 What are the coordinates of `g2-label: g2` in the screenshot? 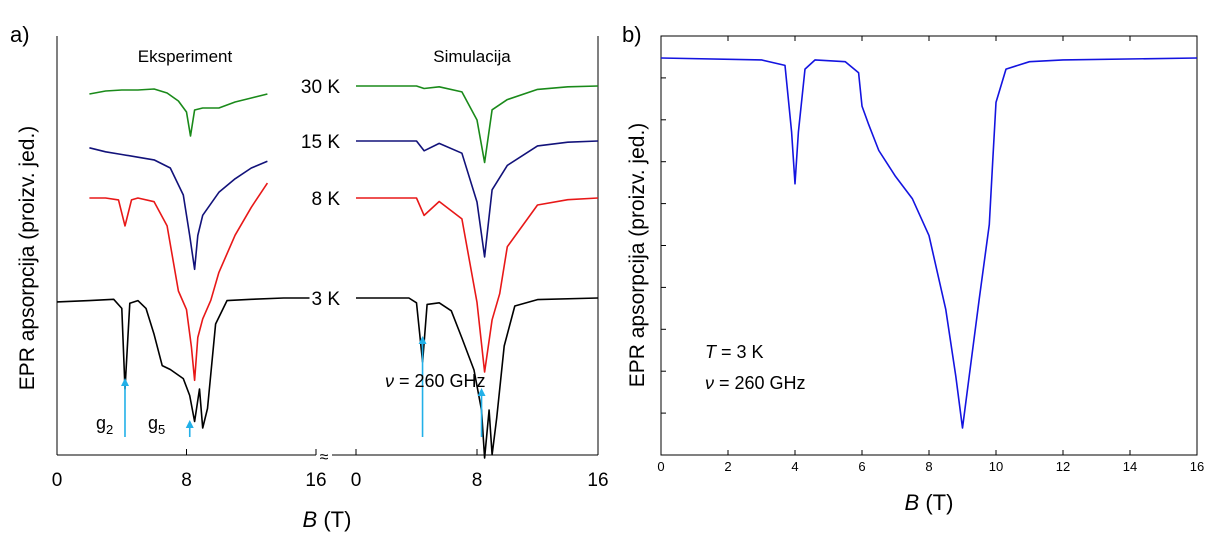 It's located at (104, 425).